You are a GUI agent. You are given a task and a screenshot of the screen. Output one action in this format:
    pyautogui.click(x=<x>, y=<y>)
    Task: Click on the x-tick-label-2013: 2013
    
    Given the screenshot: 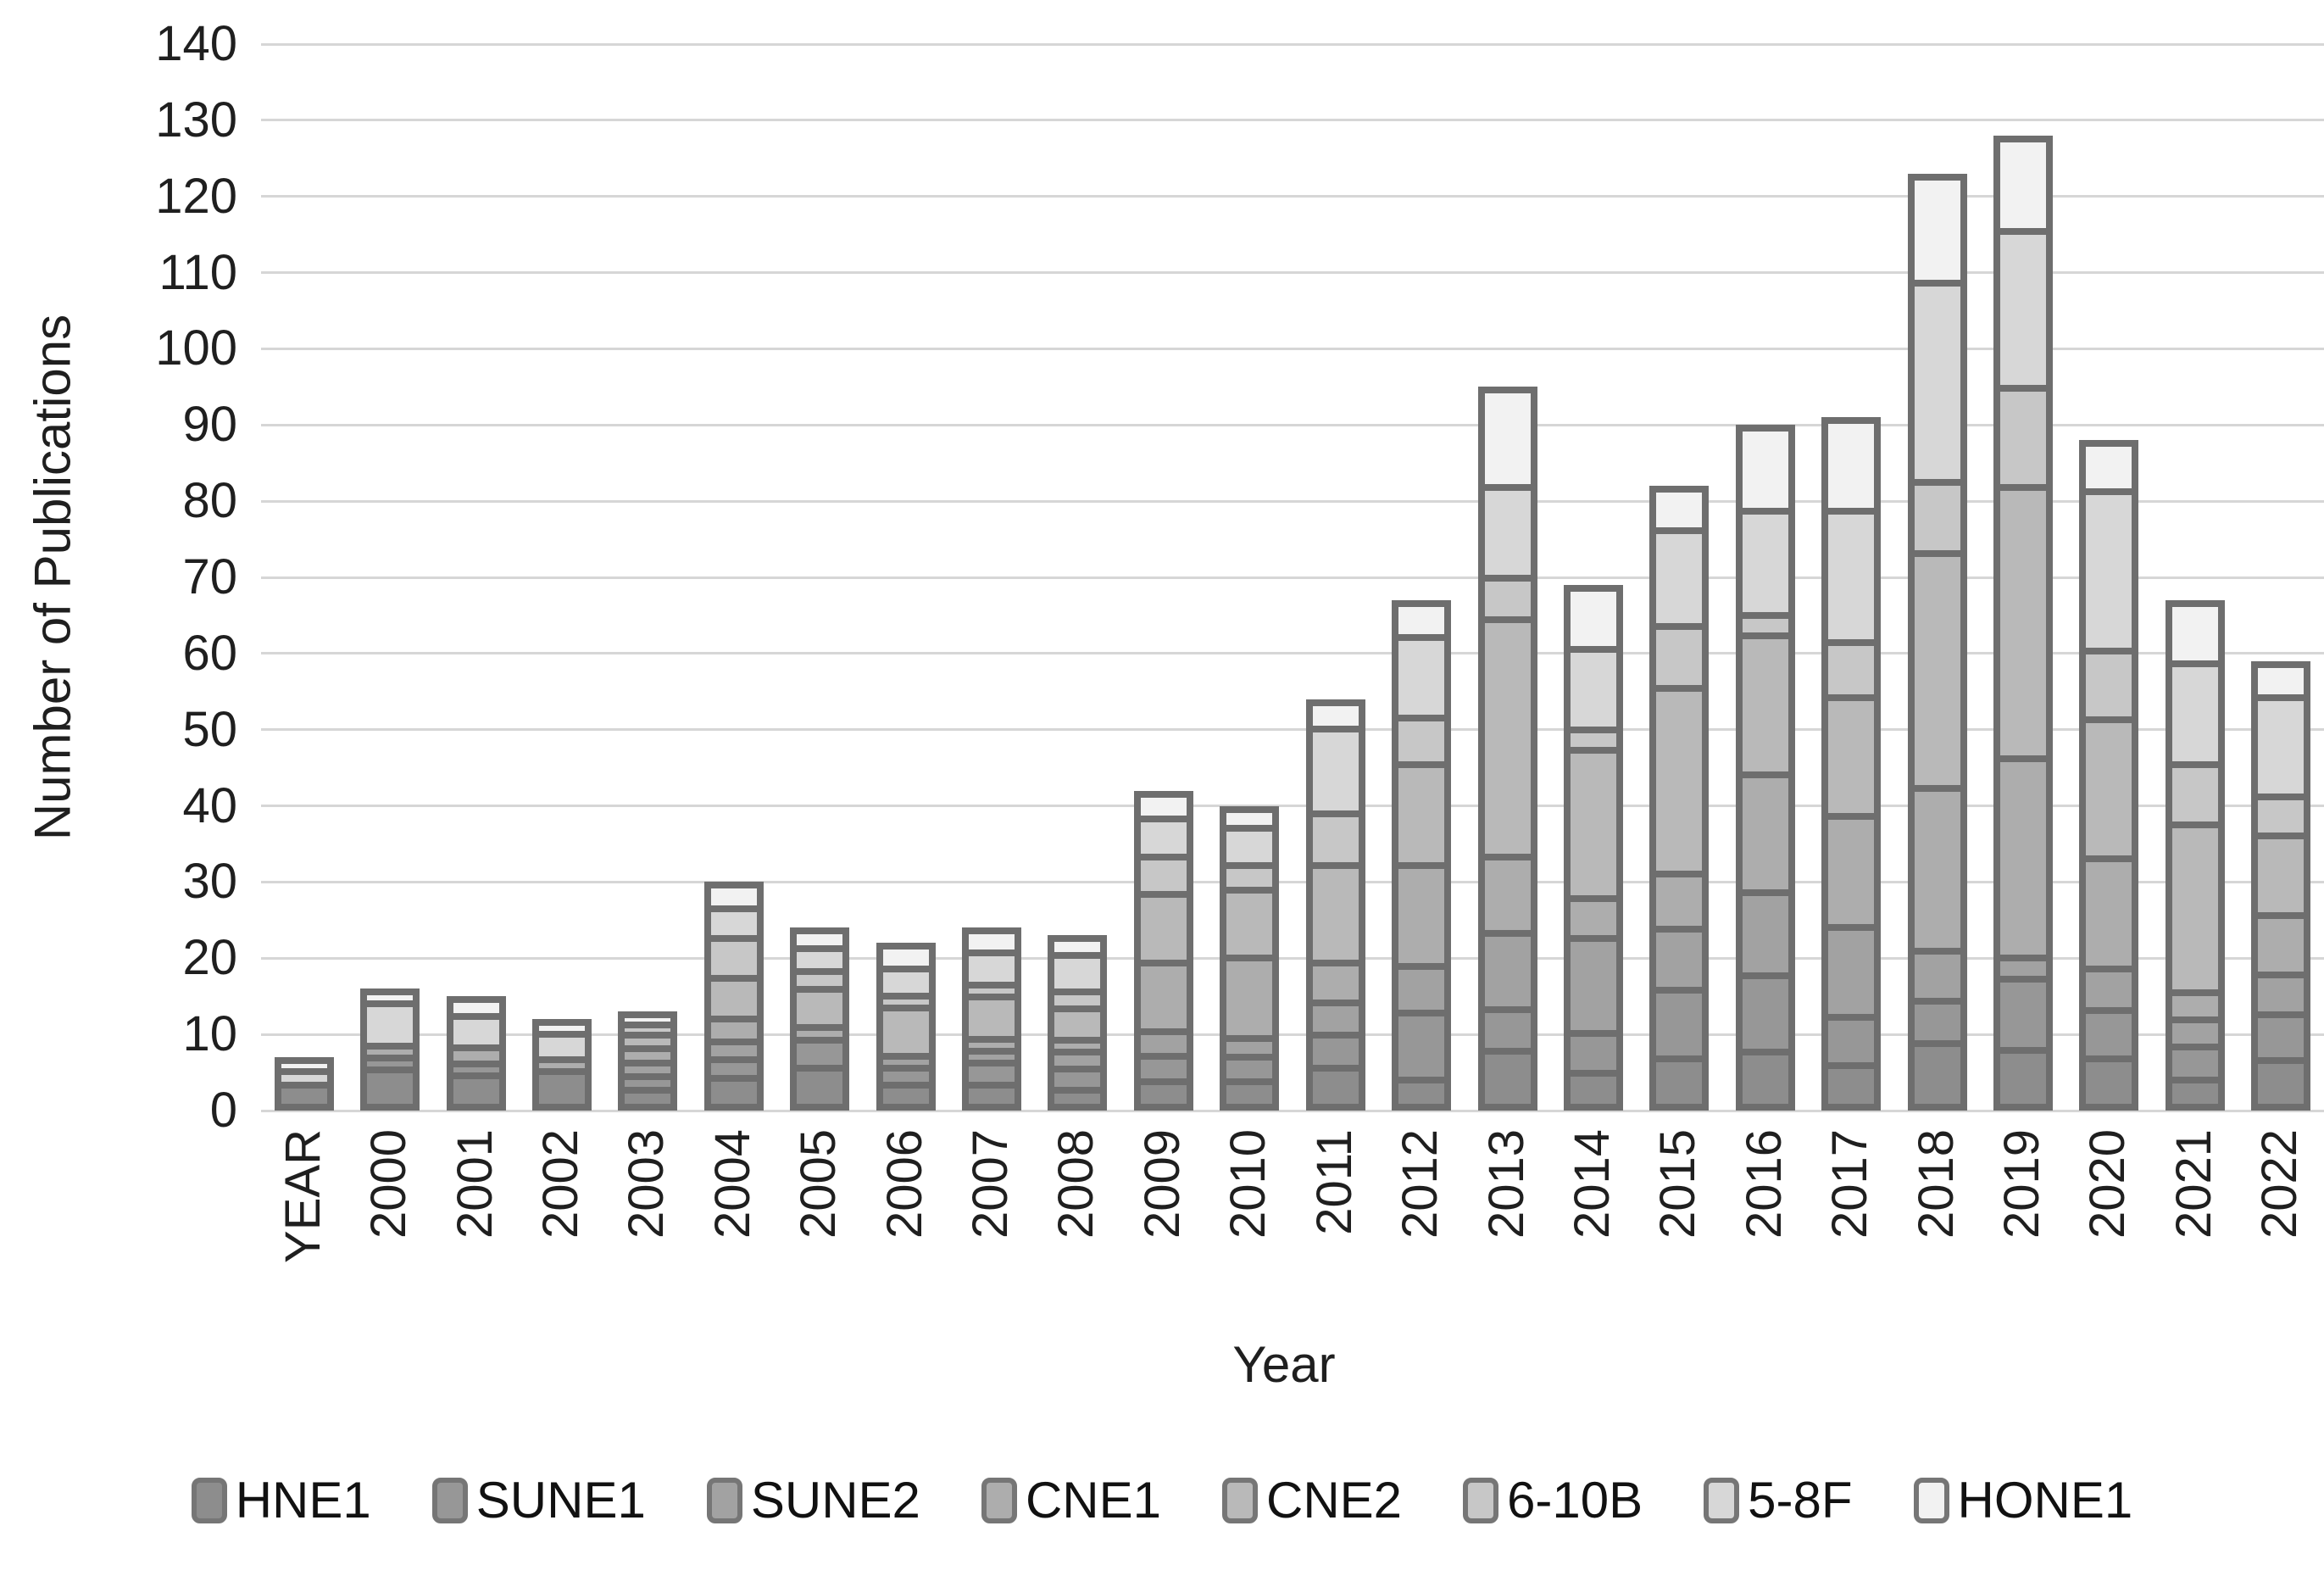 What is the action you would take?
    pyautogui.click(x=1506, y=1184)
    